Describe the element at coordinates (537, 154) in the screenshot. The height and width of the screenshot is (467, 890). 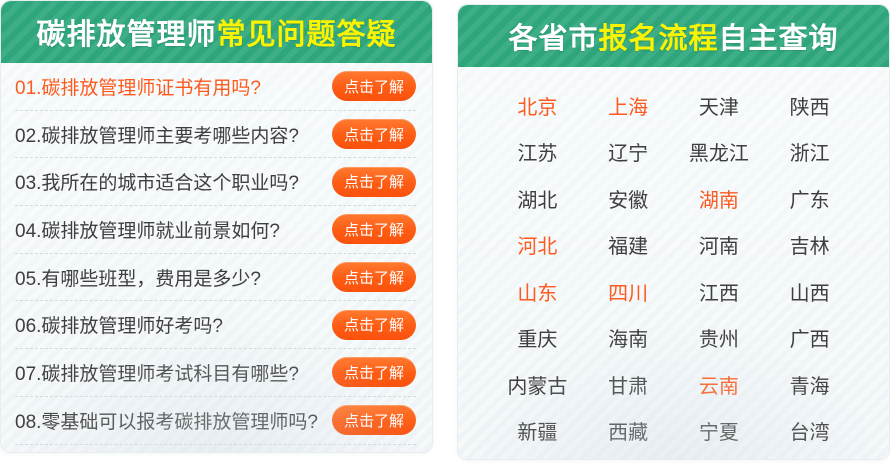
I see `province-link: 江苏` at that location.